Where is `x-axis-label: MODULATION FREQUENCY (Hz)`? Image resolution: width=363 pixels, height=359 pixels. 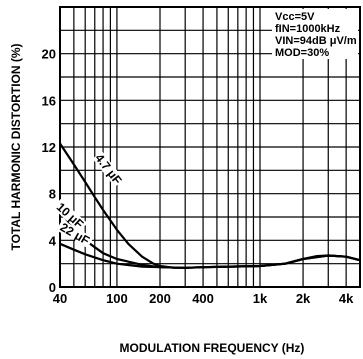 x-axis-label: MODULATION FREQUENCY (Hz) is located at coordinates (212, 348).